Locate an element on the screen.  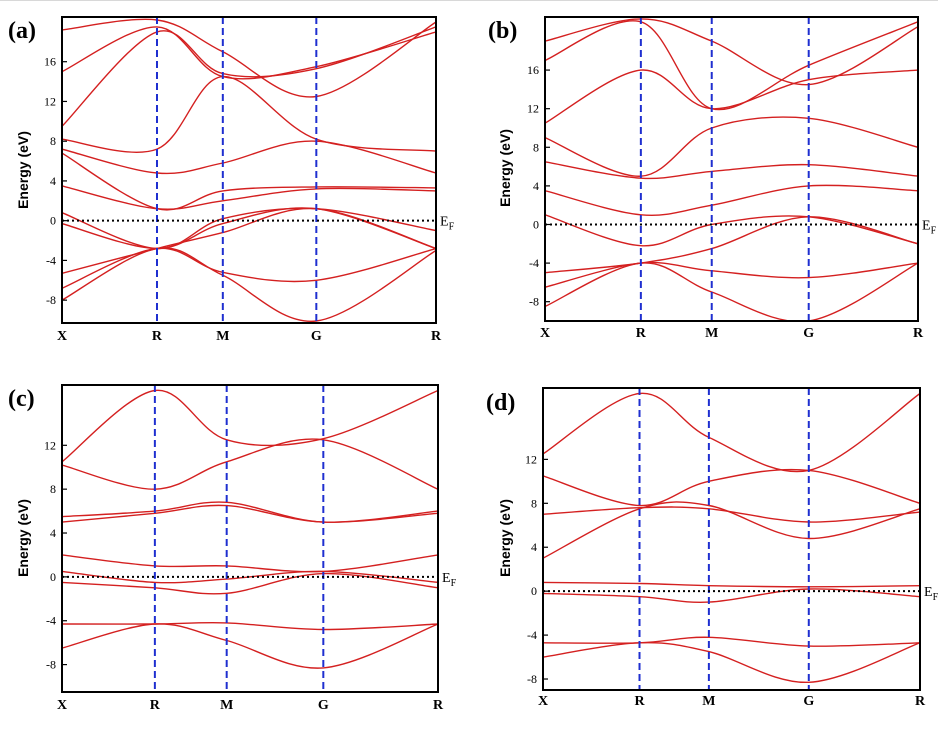
panel-label: (d) is located at coordinates (500, 403).